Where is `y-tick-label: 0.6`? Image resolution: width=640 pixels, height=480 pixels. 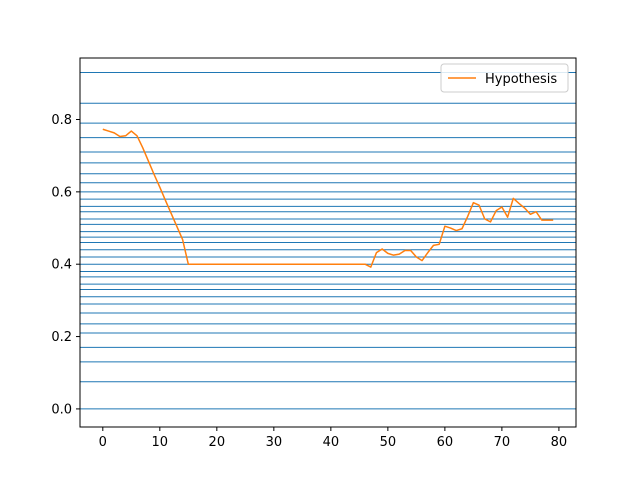
y-tick-label: 0.6 is located at coordinates (61, 192).